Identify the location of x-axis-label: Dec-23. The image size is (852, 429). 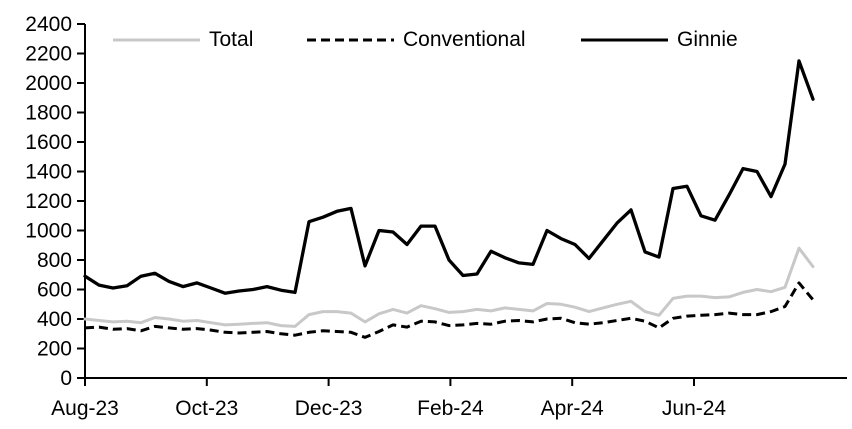
(329, 408).